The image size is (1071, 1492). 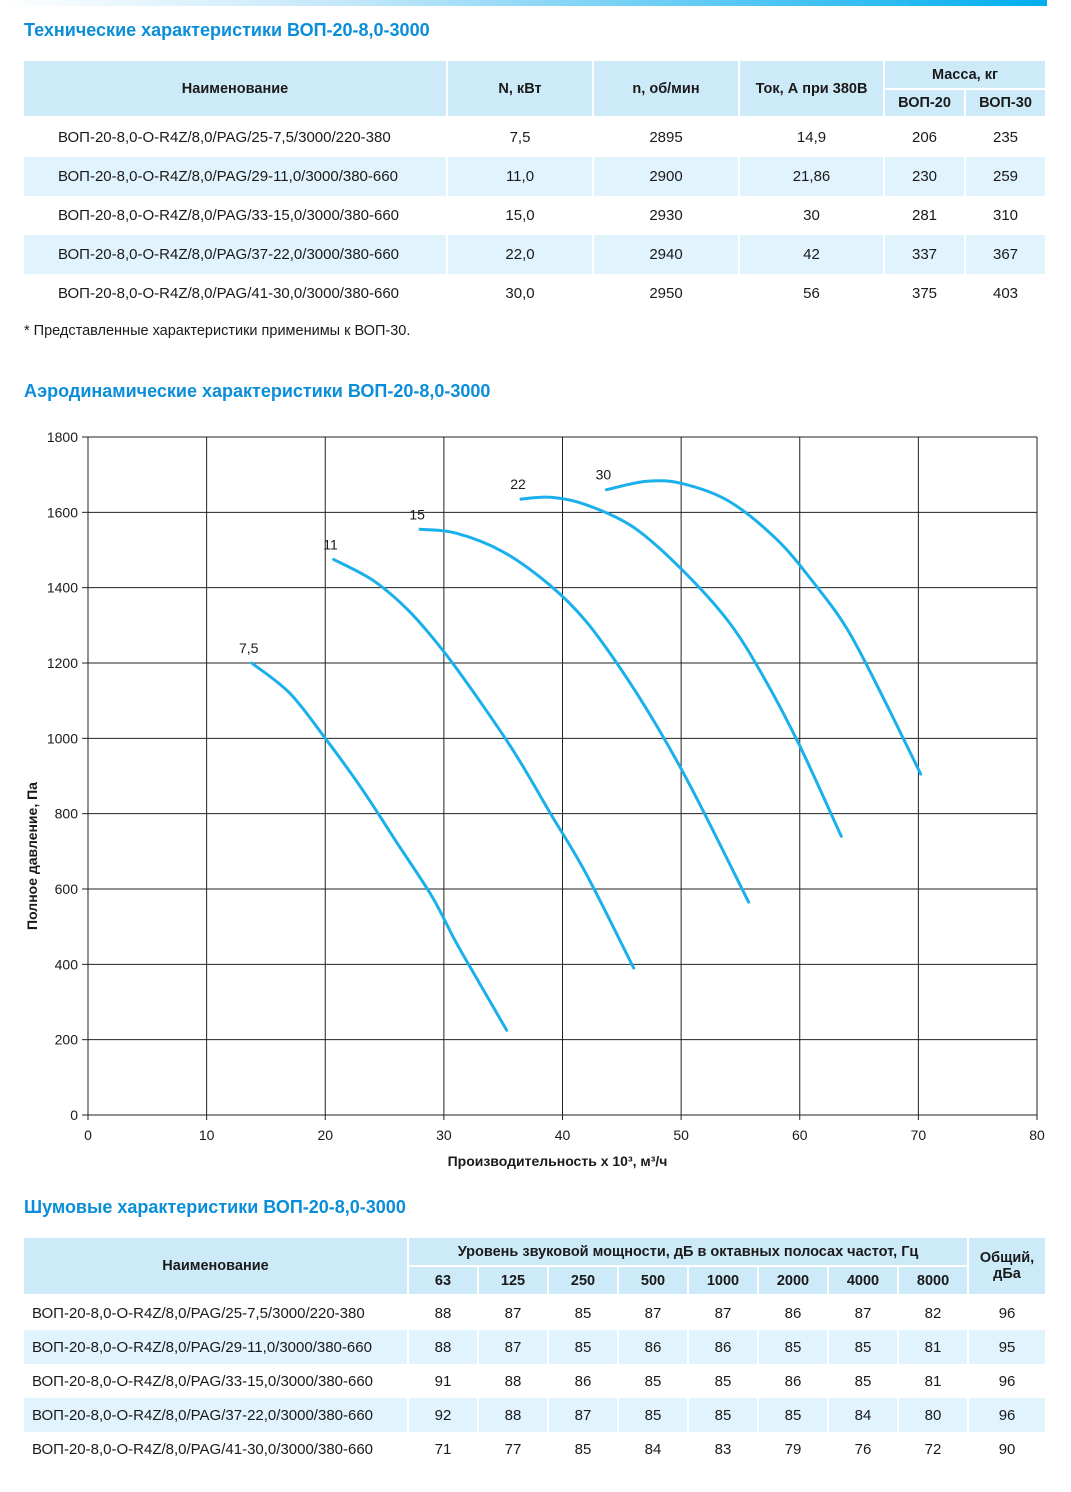 What do you see at coordinates (722, 1449) in the screenshot?
I see `cell-level: 83` at bounding box center [722, 1449].